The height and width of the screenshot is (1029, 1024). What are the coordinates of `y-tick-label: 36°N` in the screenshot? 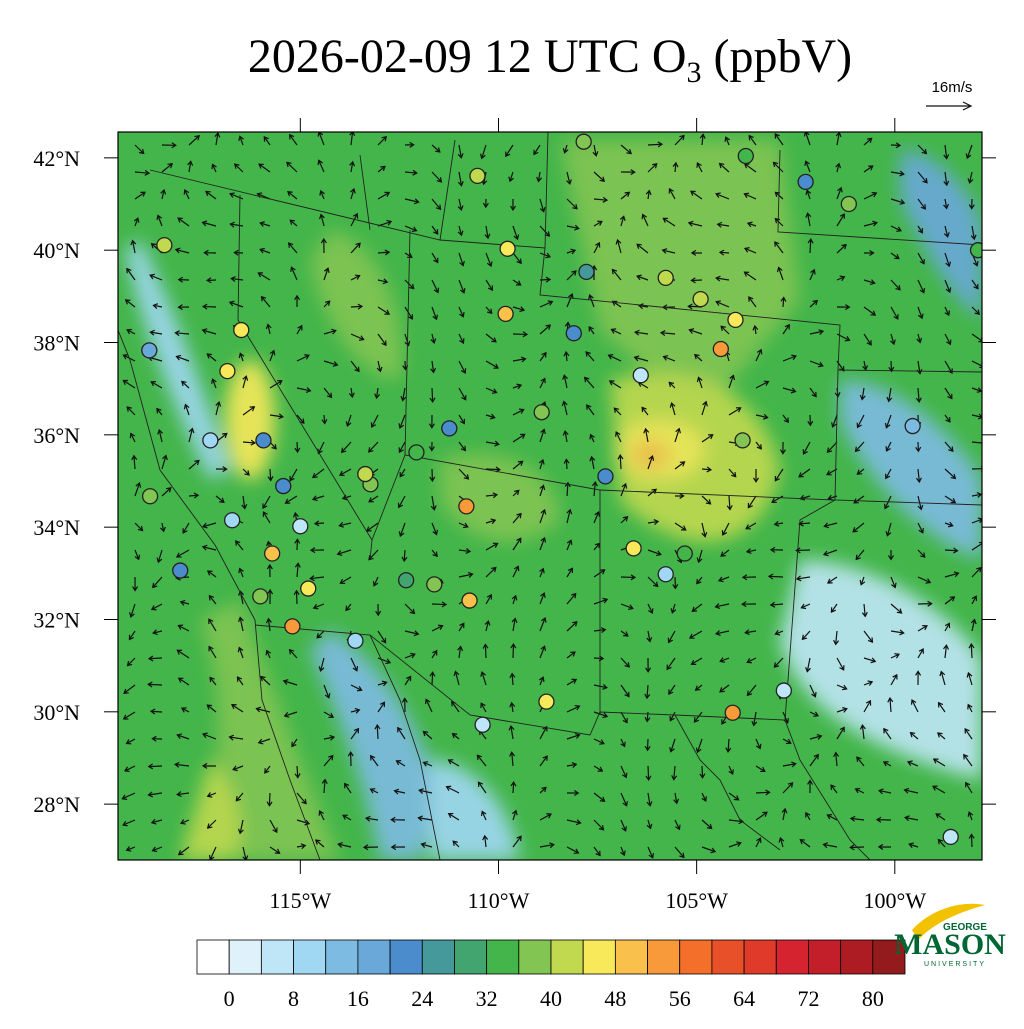 It's located at (56, 435).